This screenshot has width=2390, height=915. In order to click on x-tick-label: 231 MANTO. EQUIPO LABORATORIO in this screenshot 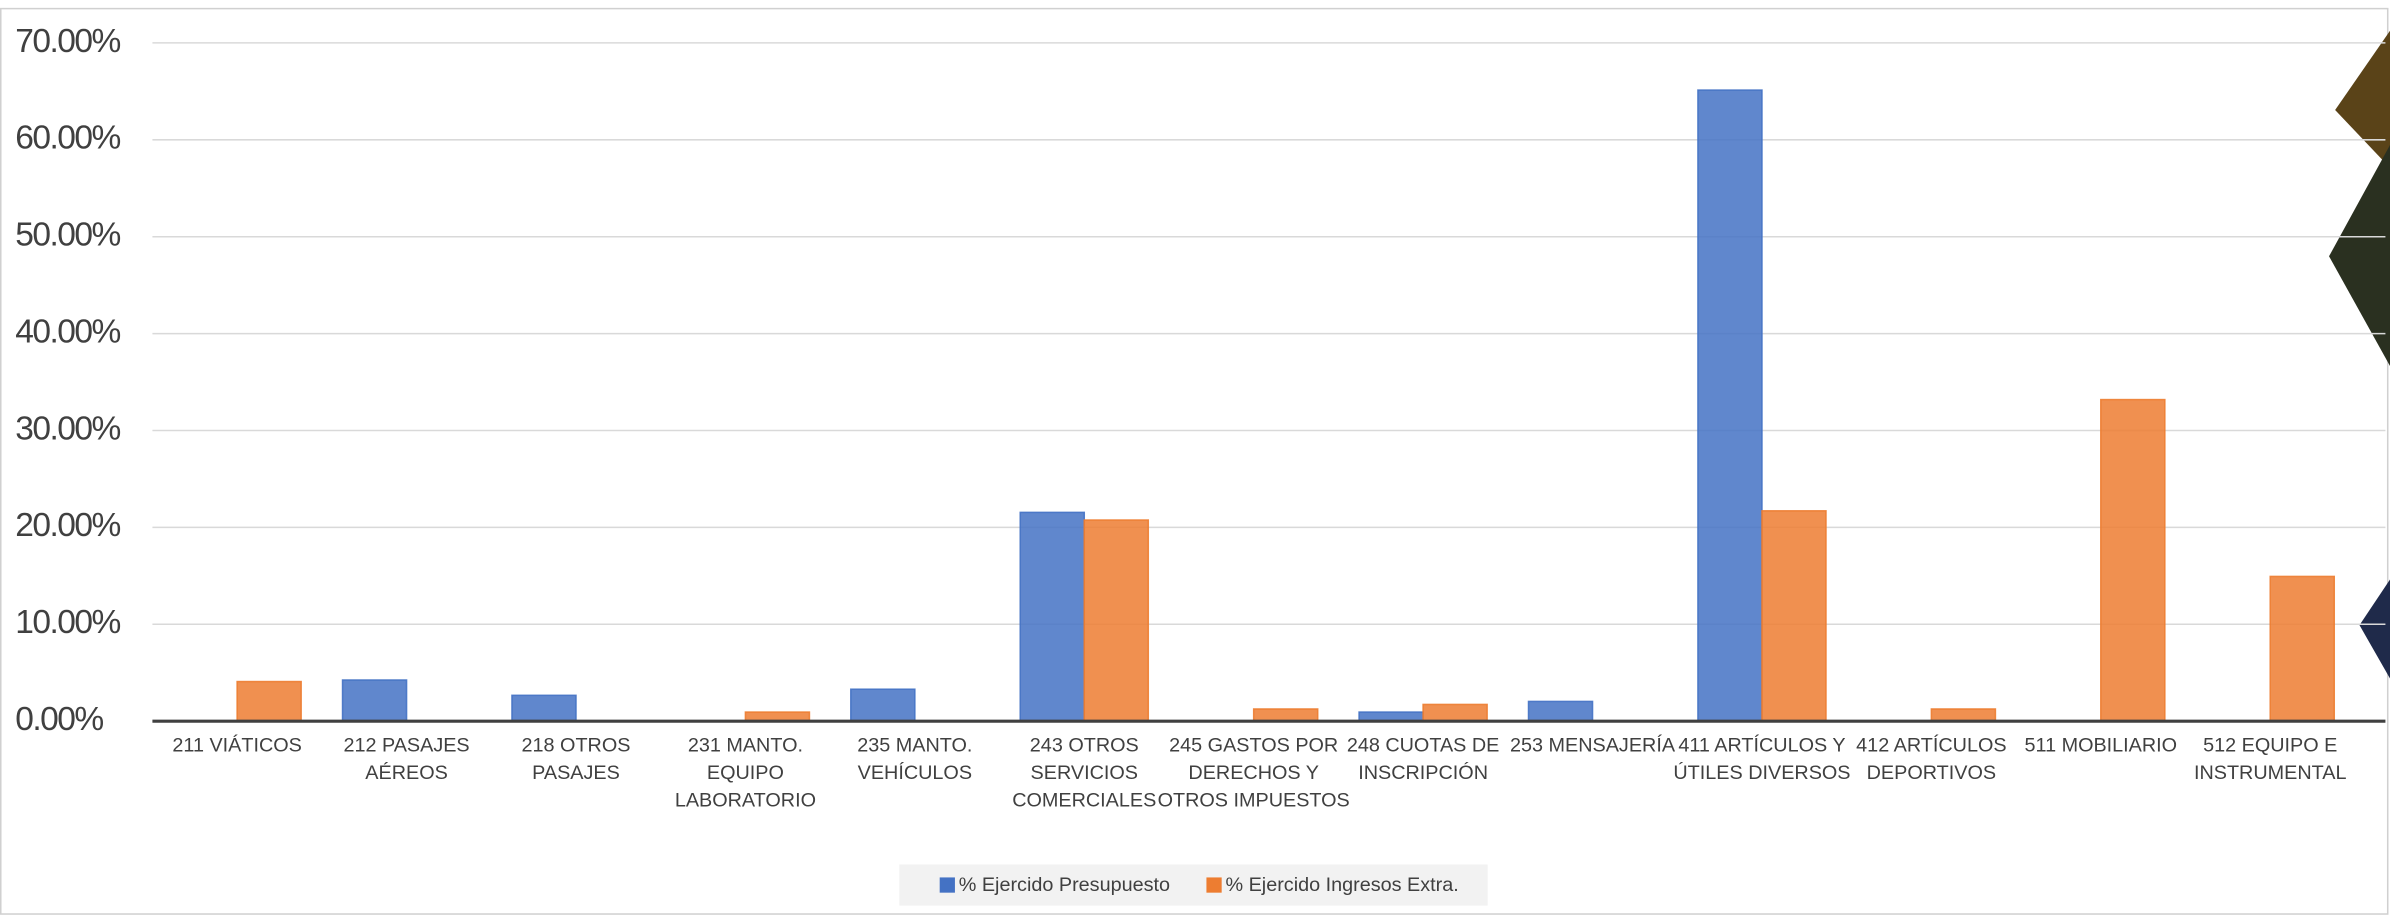, I will do `click(745, 773)`.